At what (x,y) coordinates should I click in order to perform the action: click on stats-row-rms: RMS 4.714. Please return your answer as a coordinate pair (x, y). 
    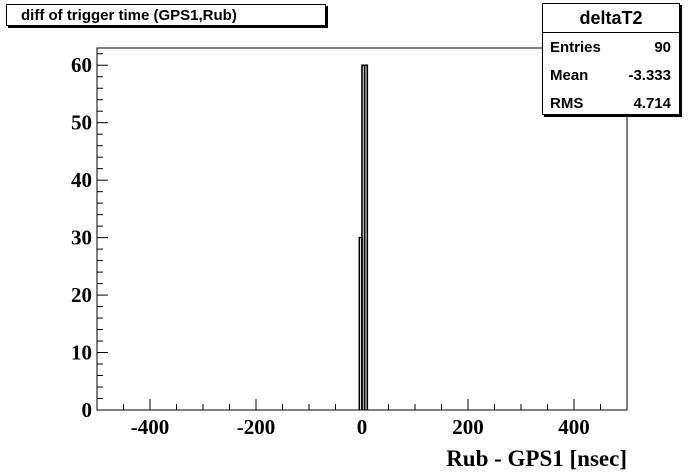
    Looking at the image, I should click on (611, 103).